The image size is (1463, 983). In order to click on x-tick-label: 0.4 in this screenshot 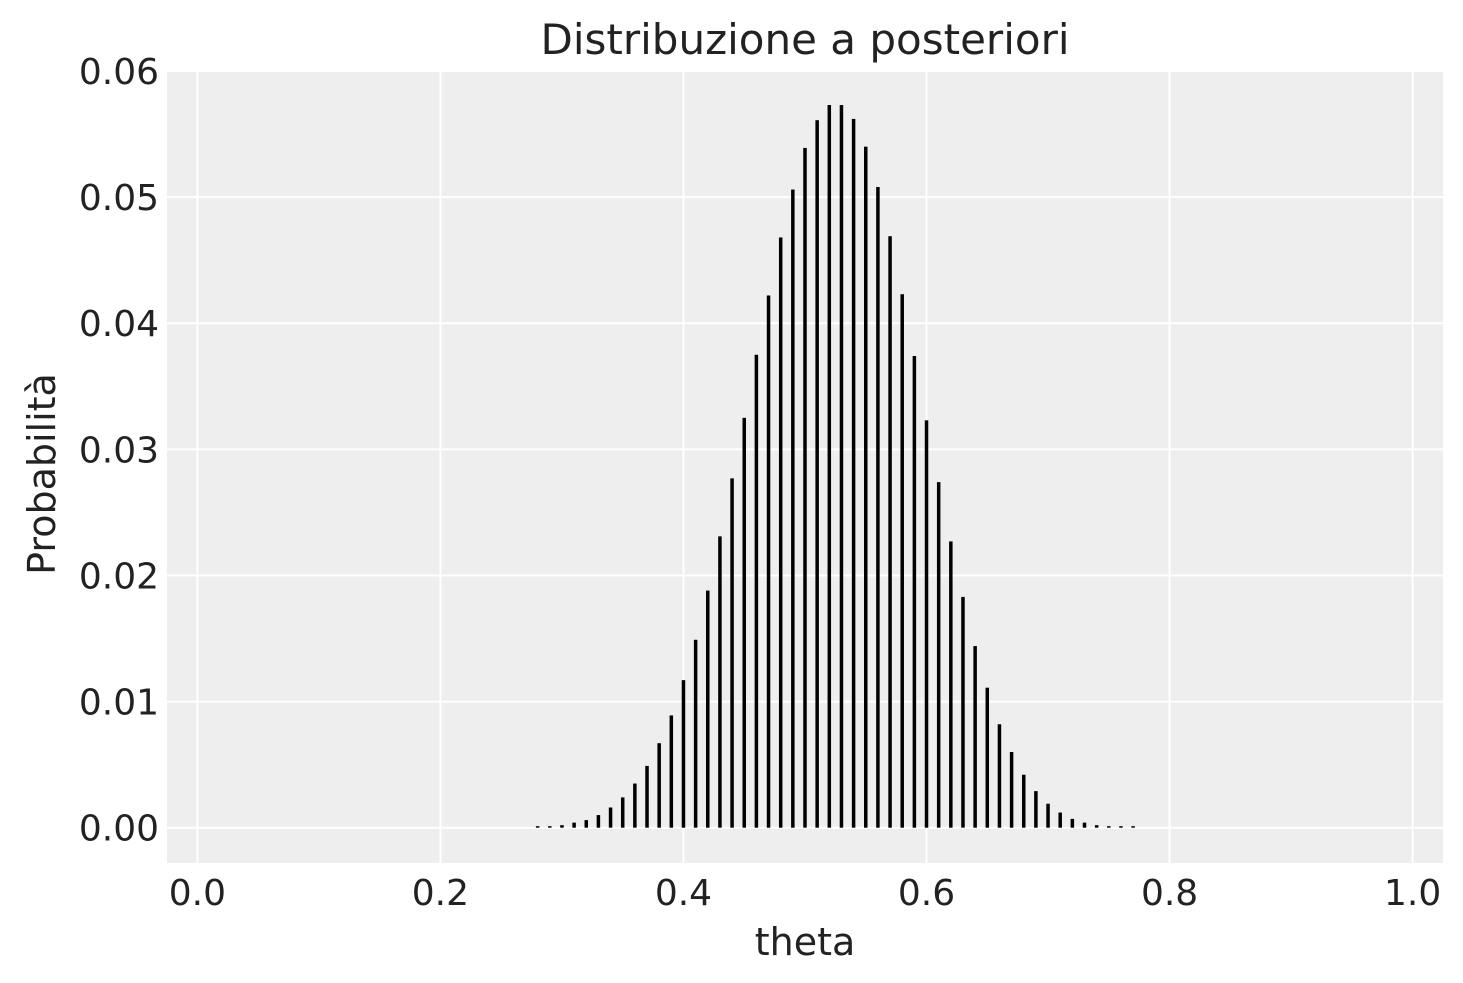, I will do `click(683, 893)`.